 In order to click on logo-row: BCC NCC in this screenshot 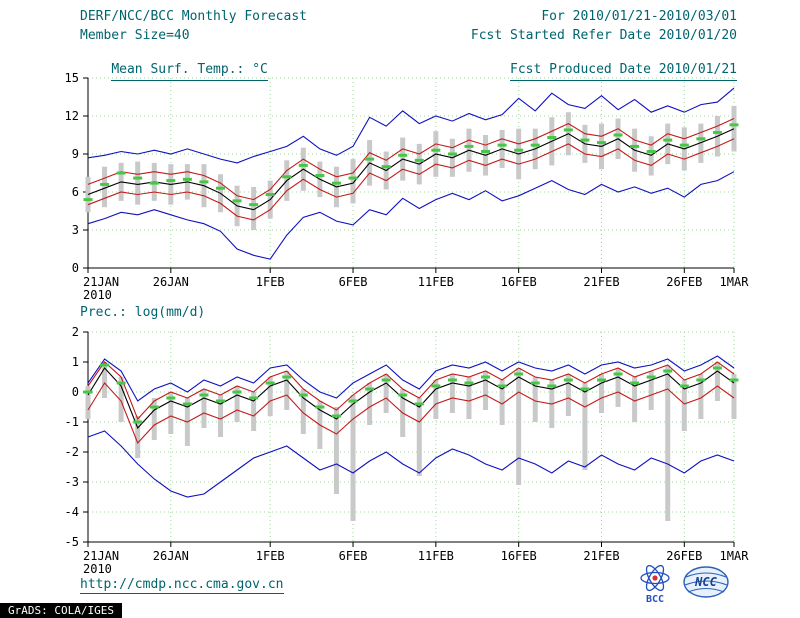, I will do `click(683, 585)`.